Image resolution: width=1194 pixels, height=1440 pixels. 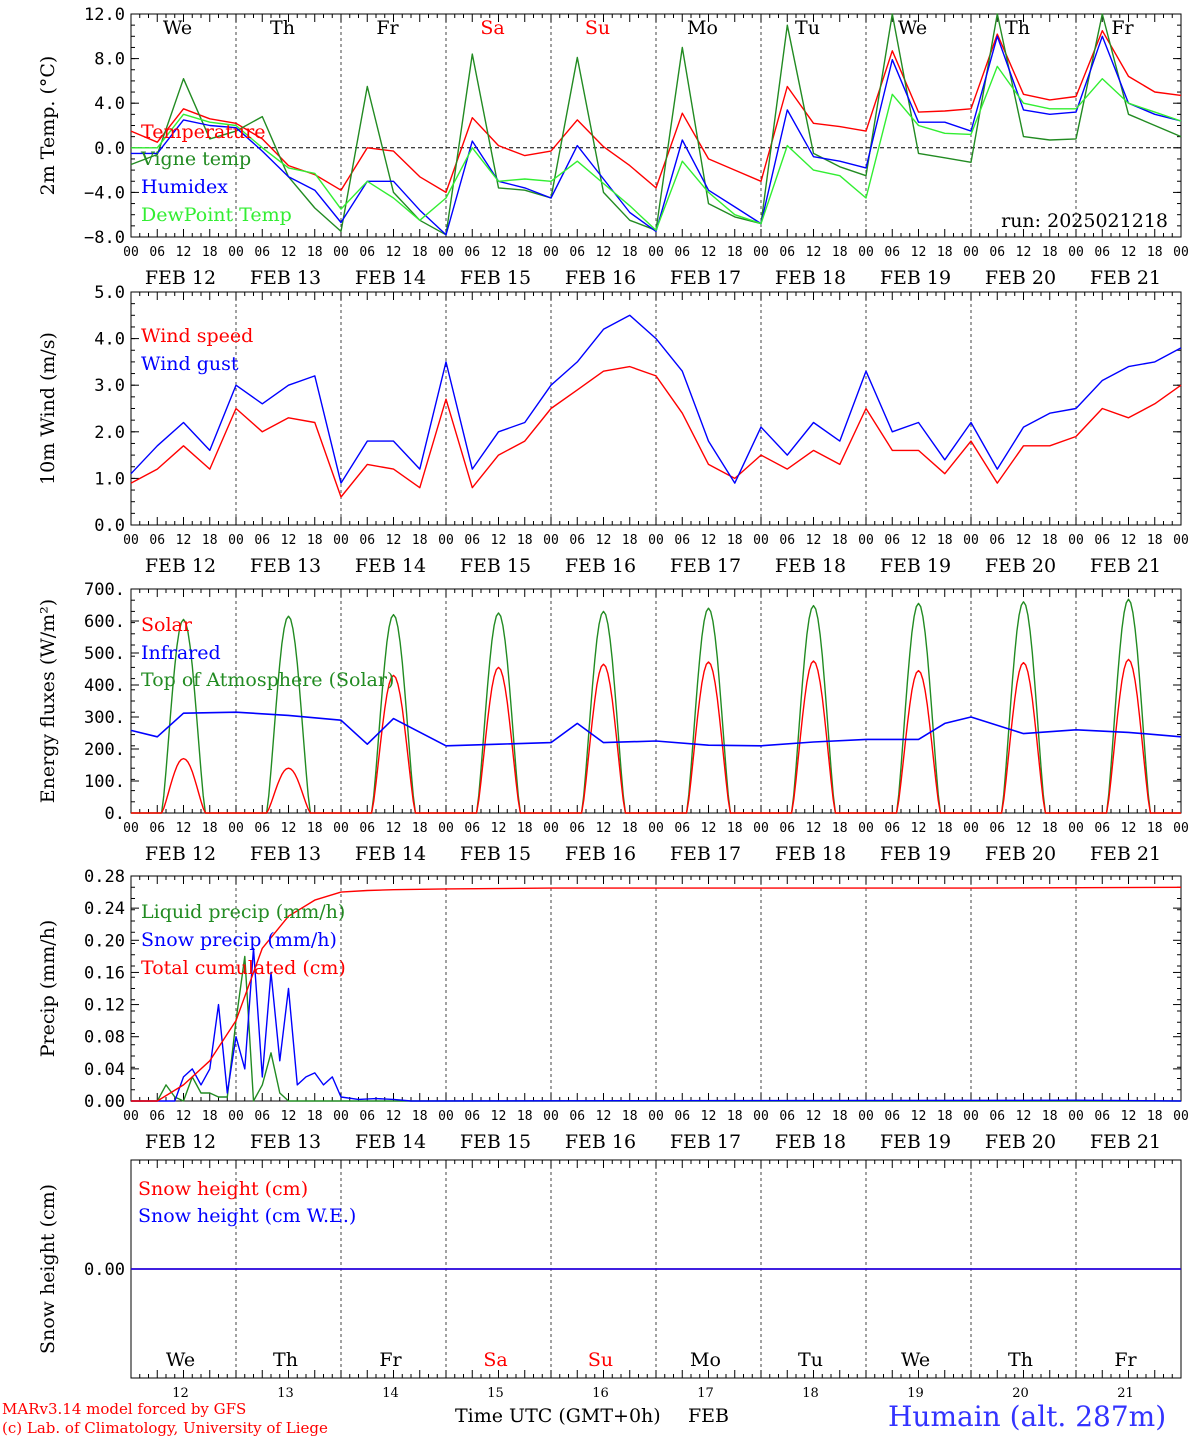 I want to click on y-tick-label: −8.0, so click(x=104, y=238).